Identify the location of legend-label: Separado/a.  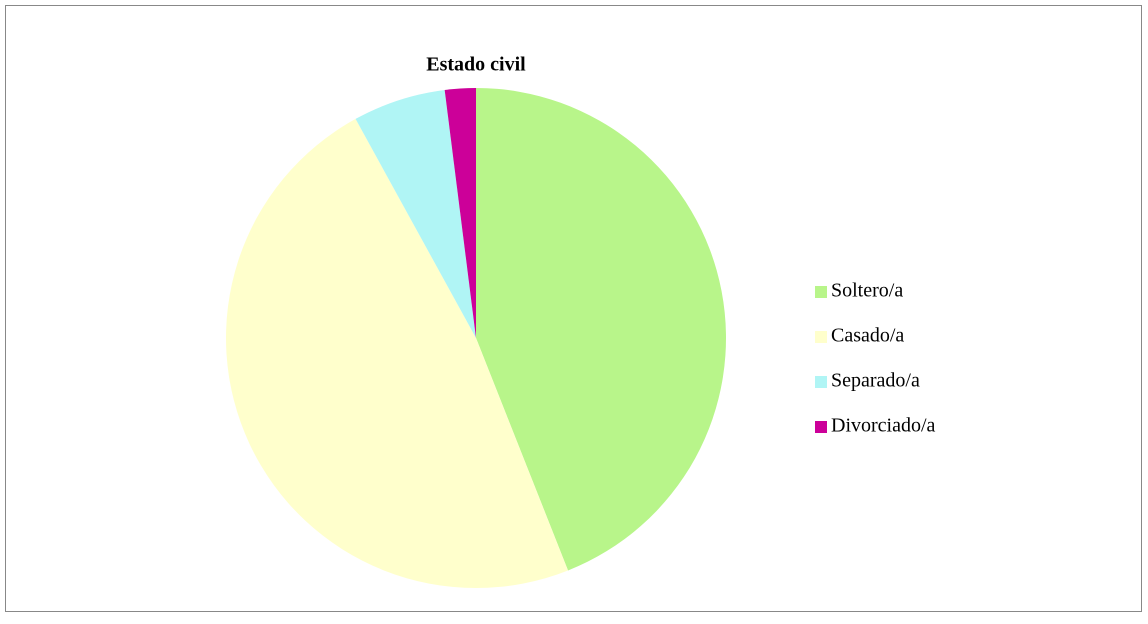
(875, 381).